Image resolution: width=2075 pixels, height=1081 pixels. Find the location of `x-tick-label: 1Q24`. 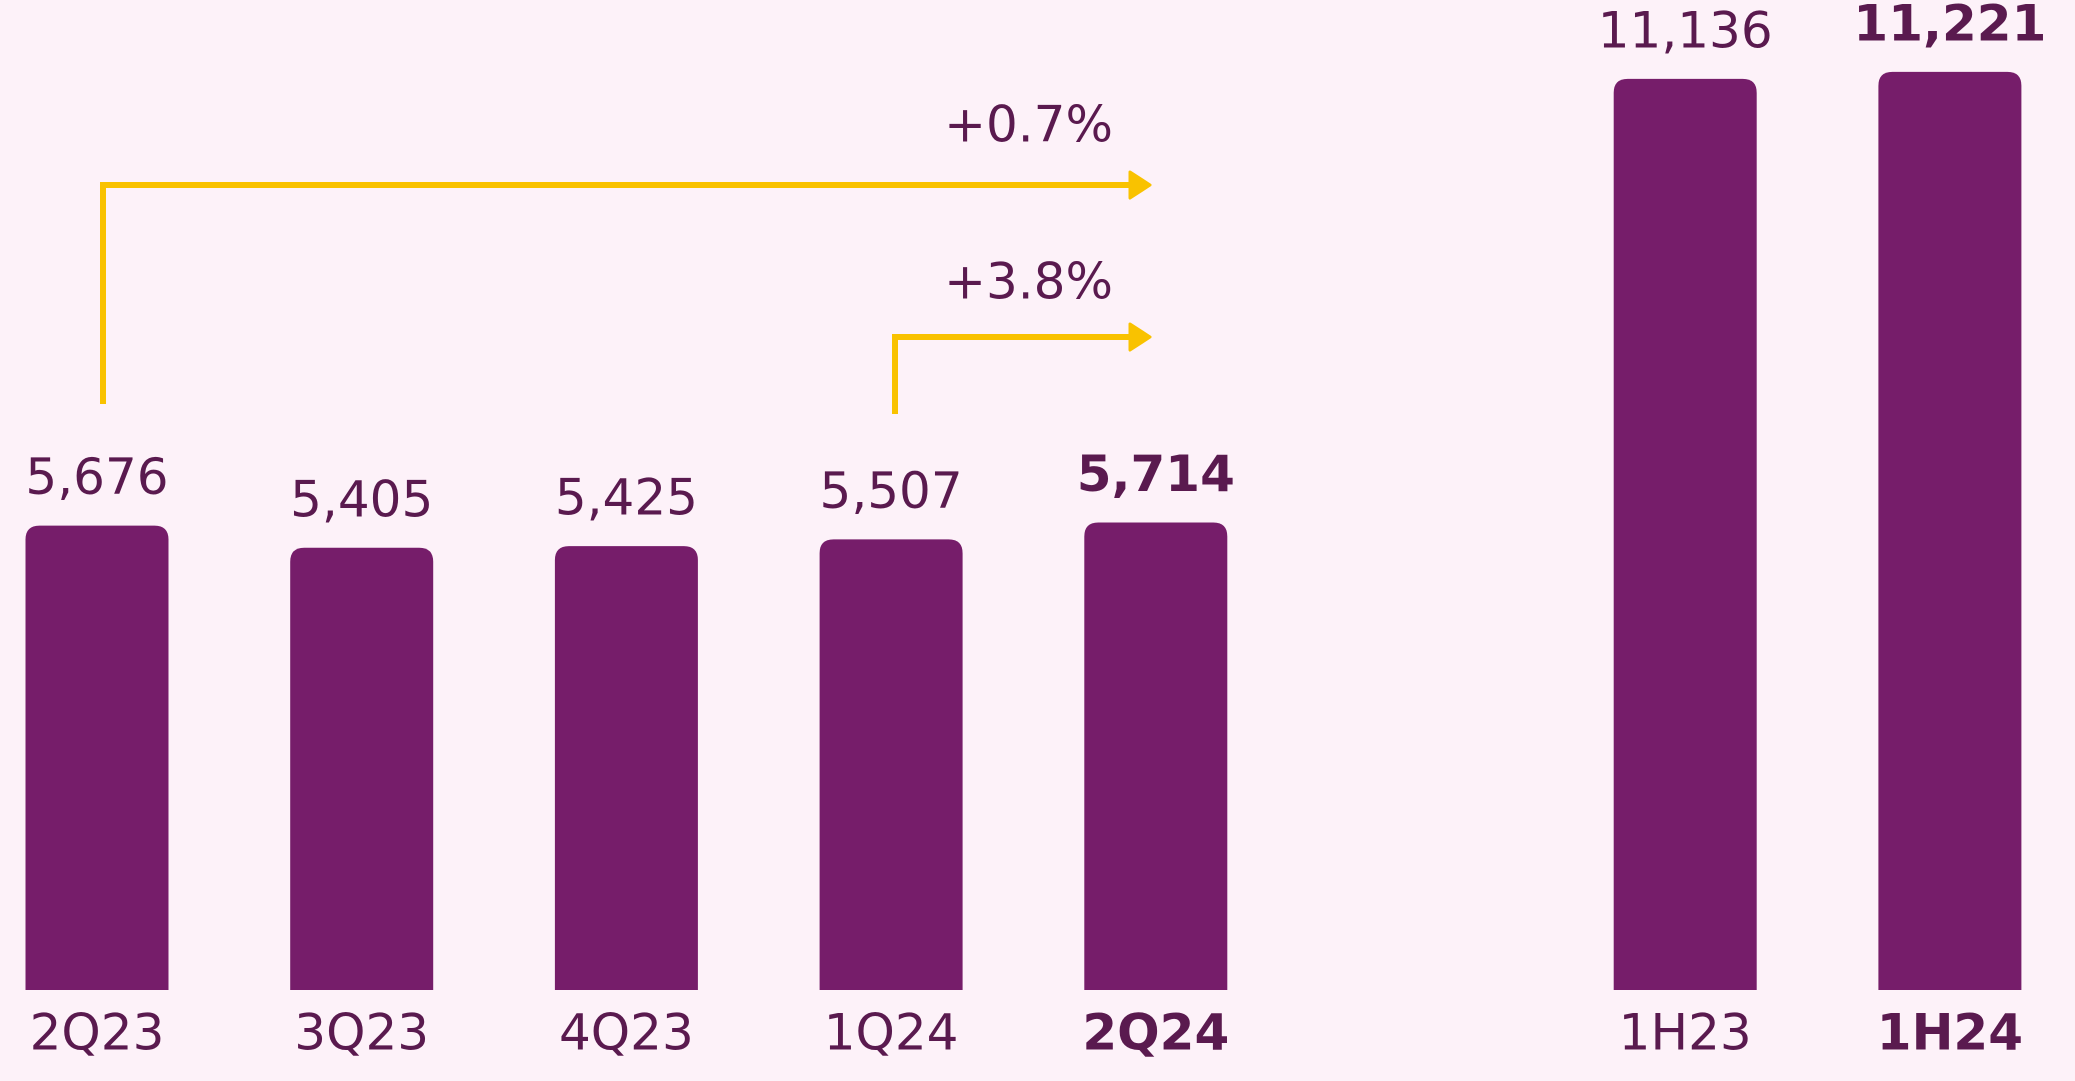

x-tick-label: 1Q24 is located at coordinates (891, 1033).